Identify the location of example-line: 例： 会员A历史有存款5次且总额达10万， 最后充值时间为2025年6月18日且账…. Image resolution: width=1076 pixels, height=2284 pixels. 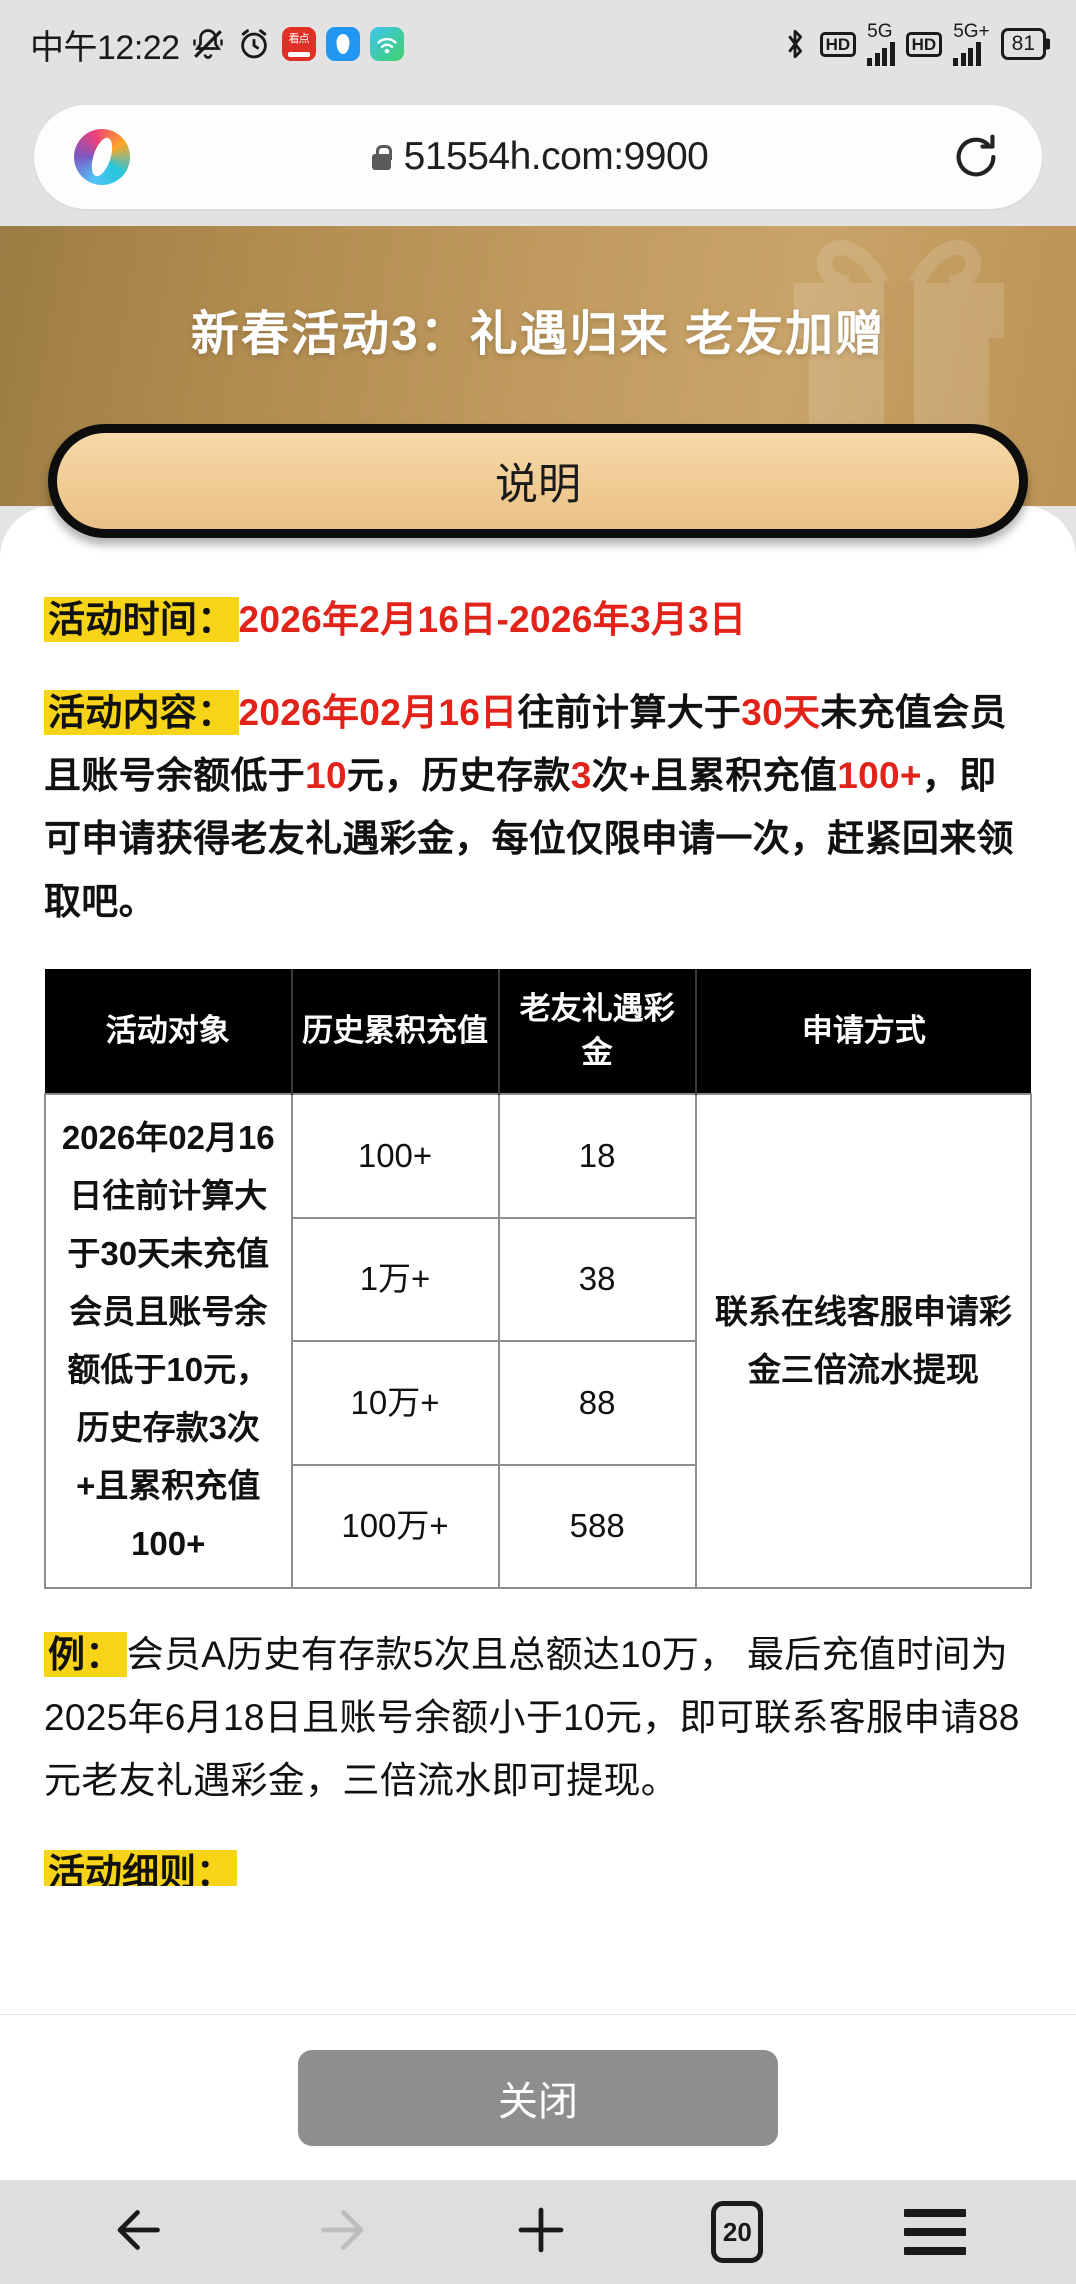
(538, 1717).